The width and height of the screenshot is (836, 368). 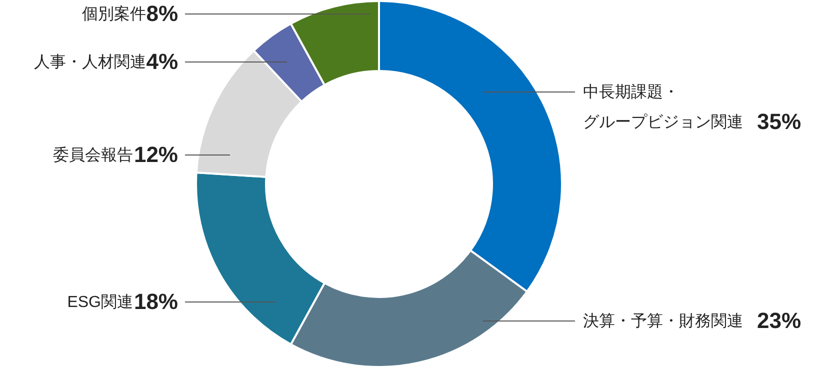 What do you see at coordinates (779, 121) in the screenshot?
I see `data-label: 35%` at bounding box center [779, 121].